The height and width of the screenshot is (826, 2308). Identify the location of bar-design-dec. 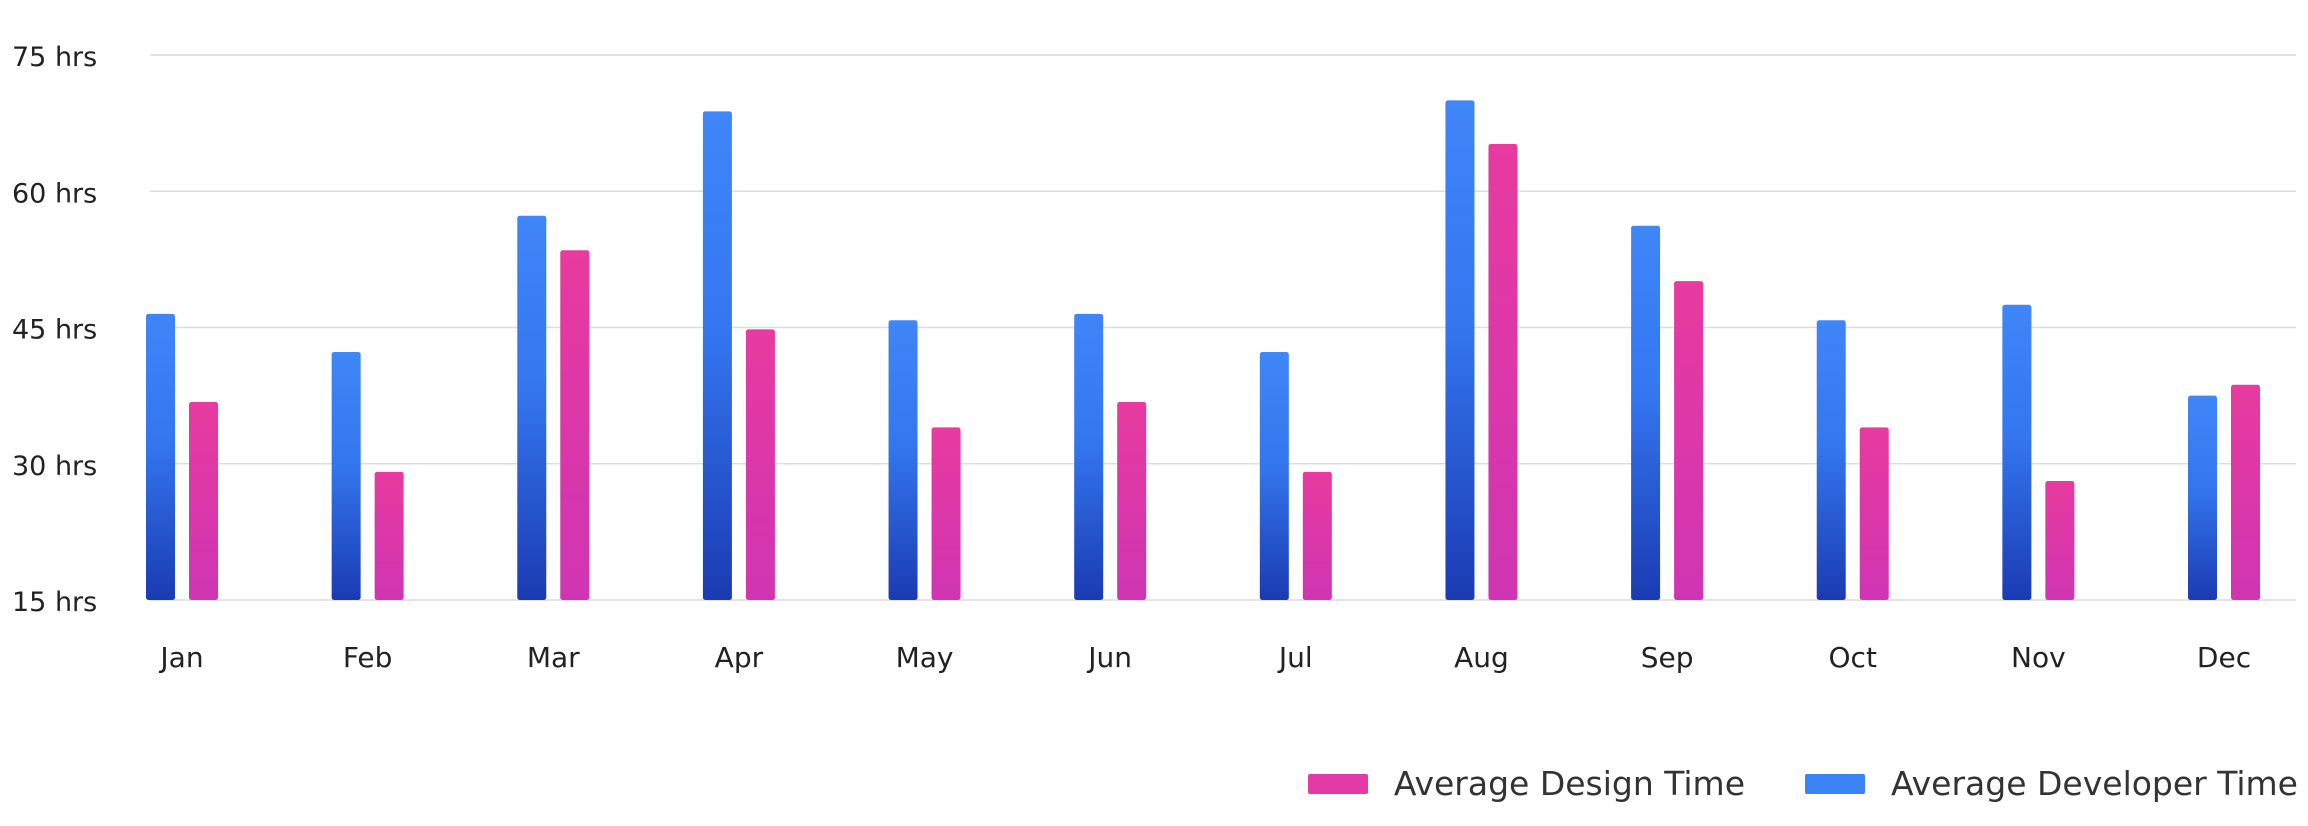
(2245, 492).